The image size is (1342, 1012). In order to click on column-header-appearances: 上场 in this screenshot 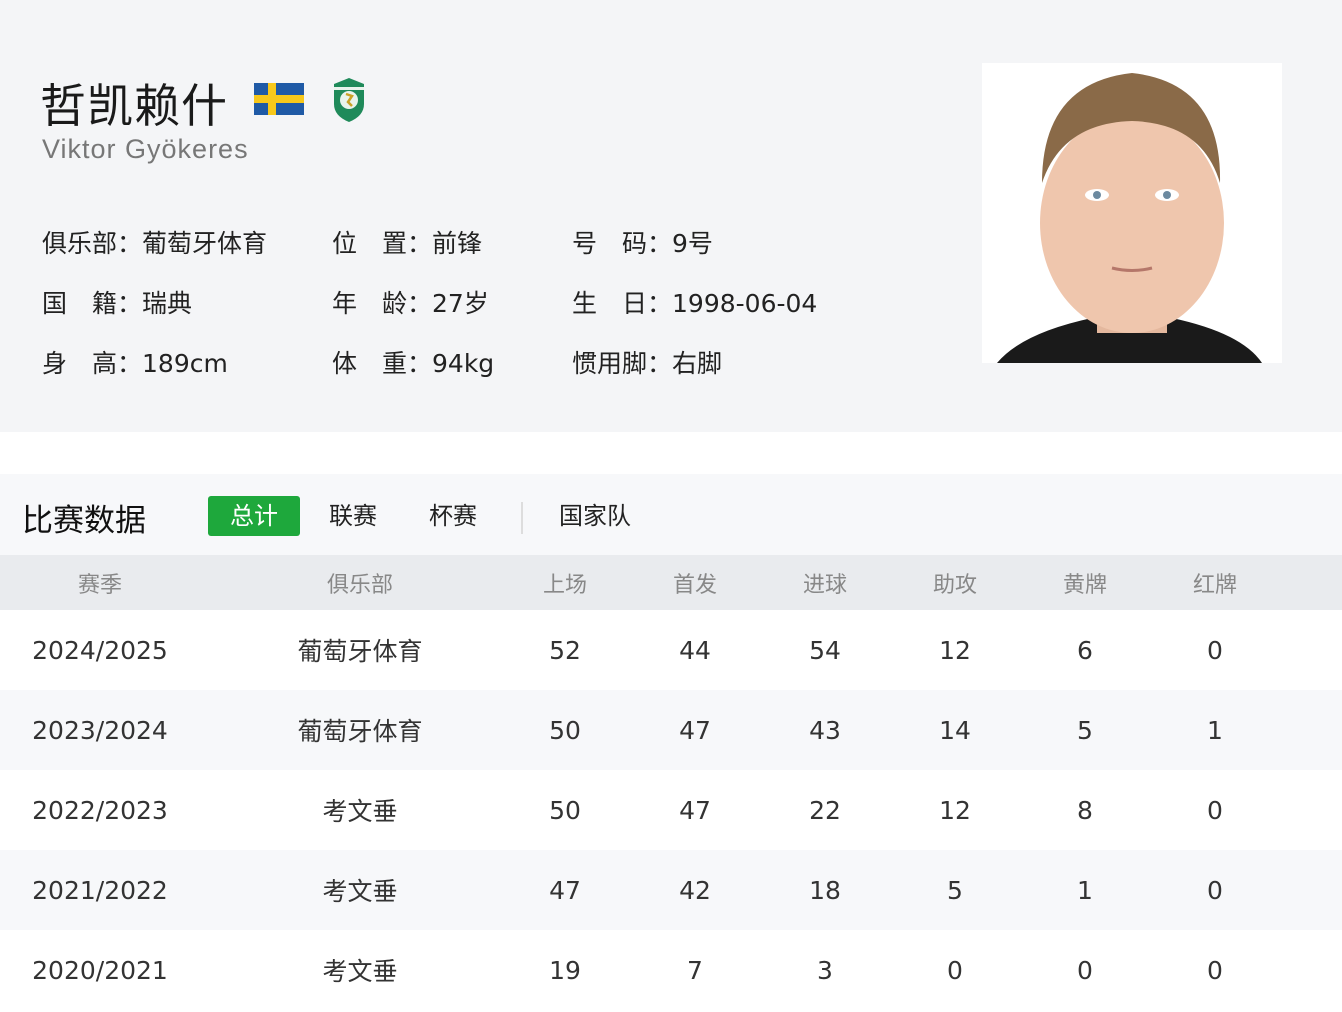, I will do `click(564, 585)`.